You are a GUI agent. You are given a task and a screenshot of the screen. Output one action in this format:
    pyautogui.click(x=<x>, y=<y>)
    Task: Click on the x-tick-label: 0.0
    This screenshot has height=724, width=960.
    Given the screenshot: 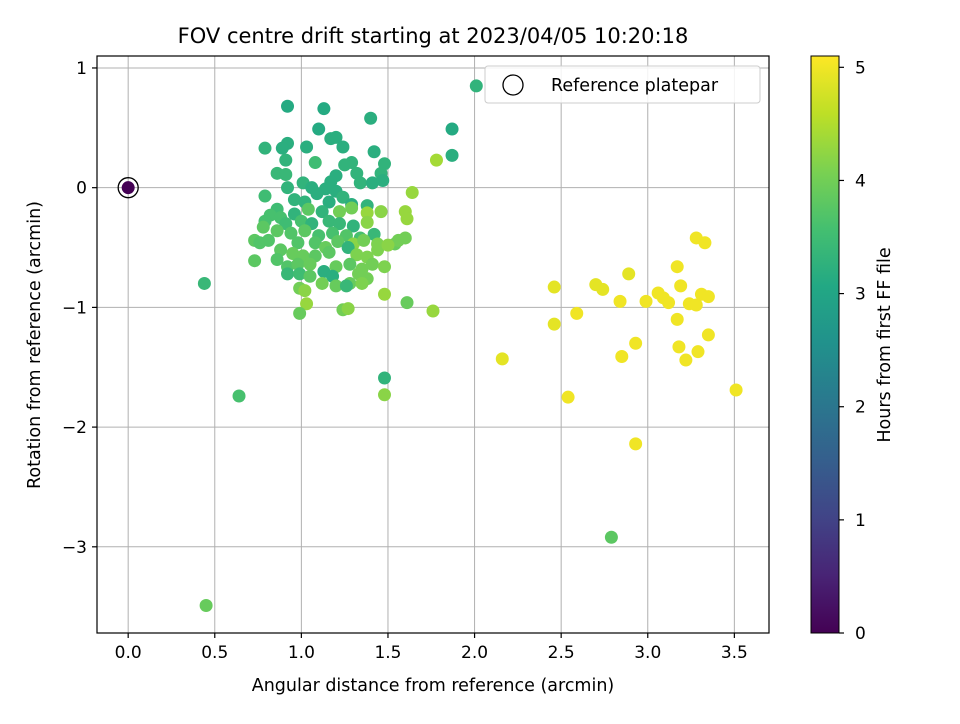 What is the action you would take?
    pyautogui.click(x=128, y=653)
    